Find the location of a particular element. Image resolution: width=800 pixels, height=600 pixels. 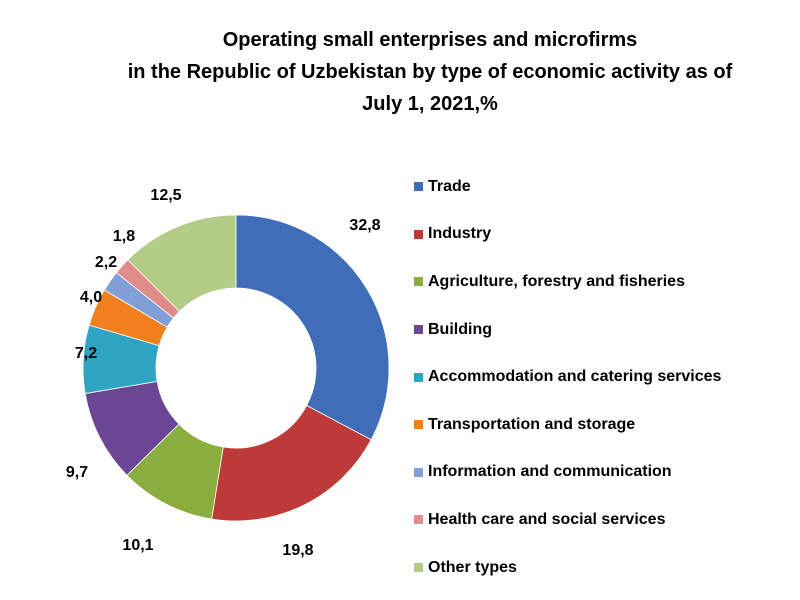

legend-label: Trade is located at coordinates (449, 186).